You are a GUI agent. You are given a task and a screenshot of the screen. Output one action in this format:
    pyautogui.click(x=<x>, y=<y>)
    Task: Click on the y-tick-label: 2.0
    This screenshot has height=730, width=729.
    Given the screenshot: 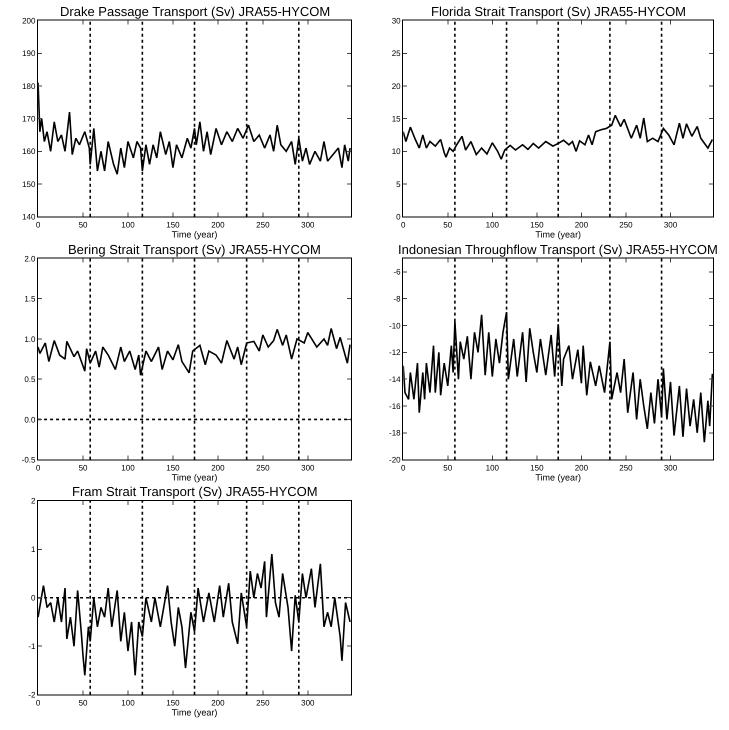 What is the action you would take?
    pyautogui.click(x=30, y=259)
    